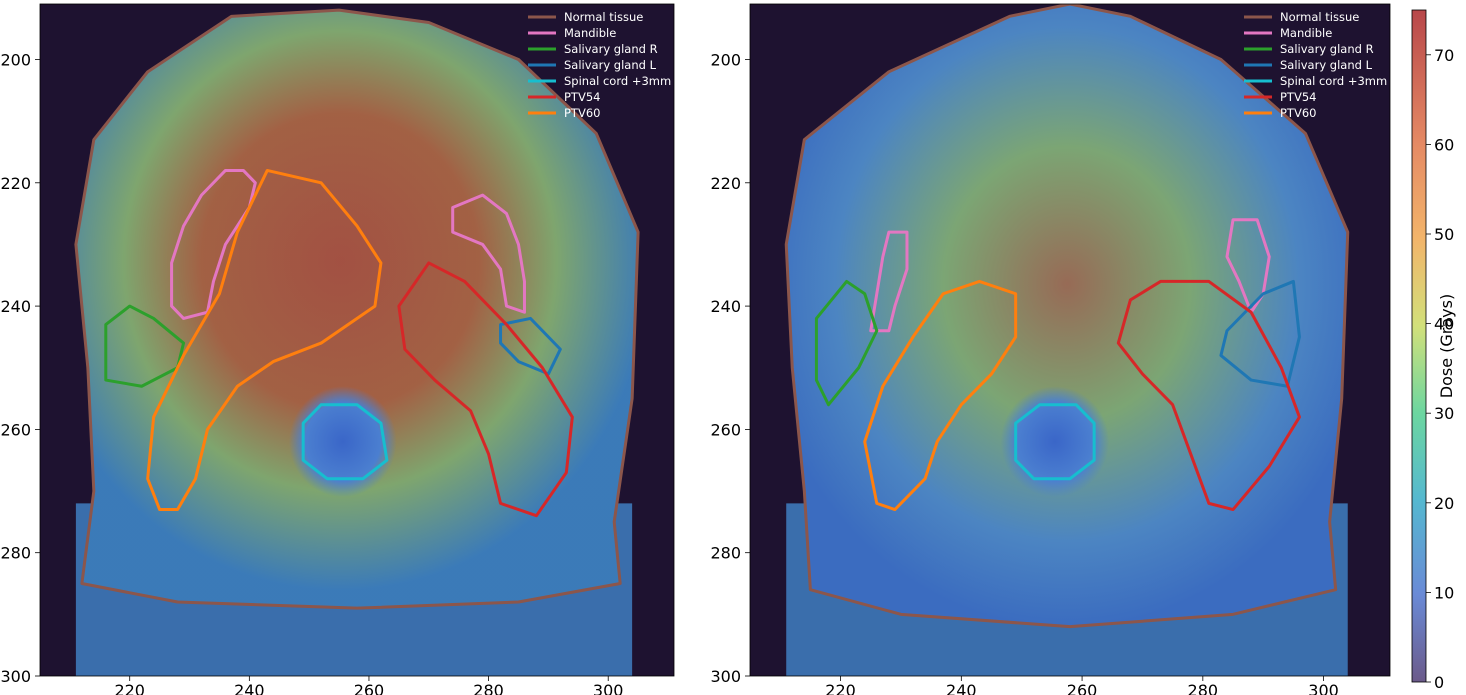 This screenshot has height=695, width=1466. I want to click on colorbar-tick-label: 70, so click(1444, 55).